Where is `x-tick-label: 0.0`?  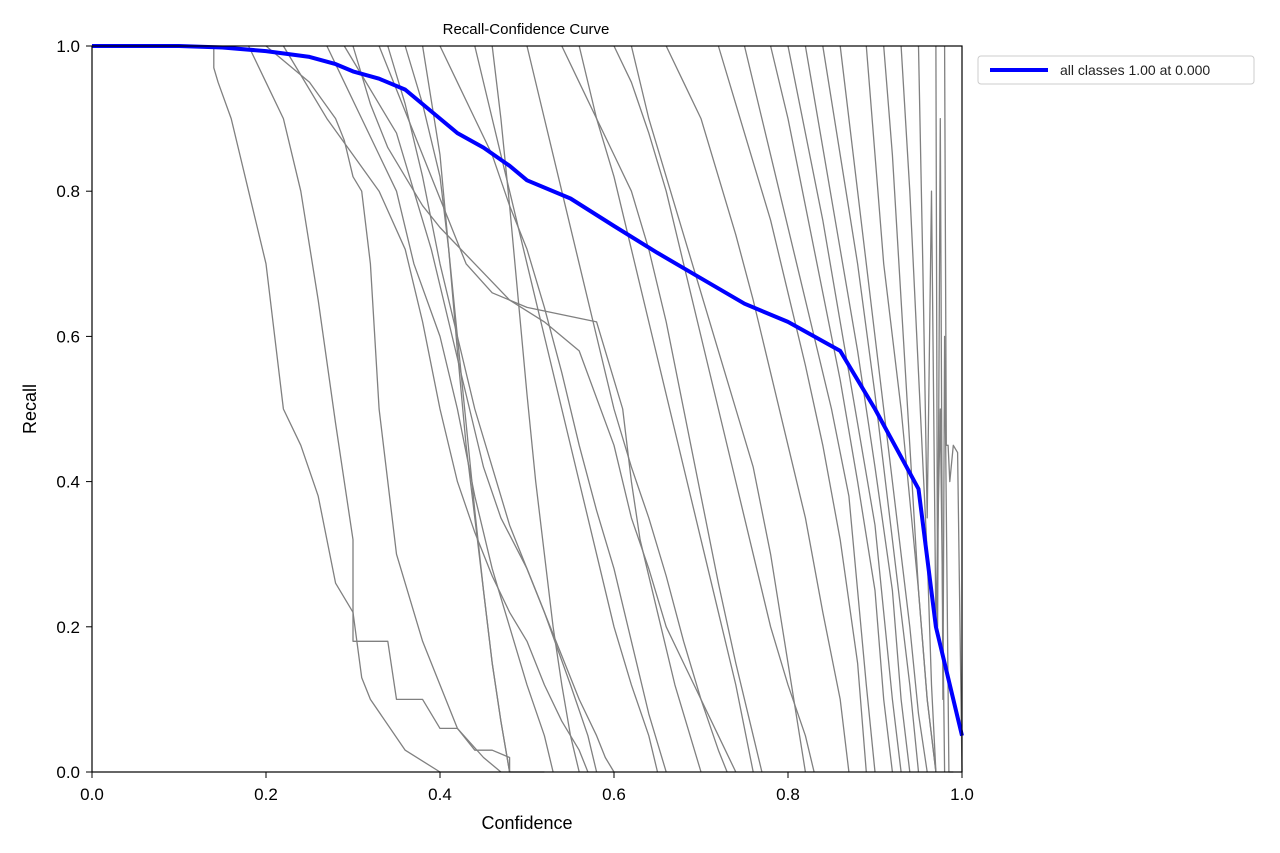
x-tick-label: 0.0 is located at coordinates (92, 794).